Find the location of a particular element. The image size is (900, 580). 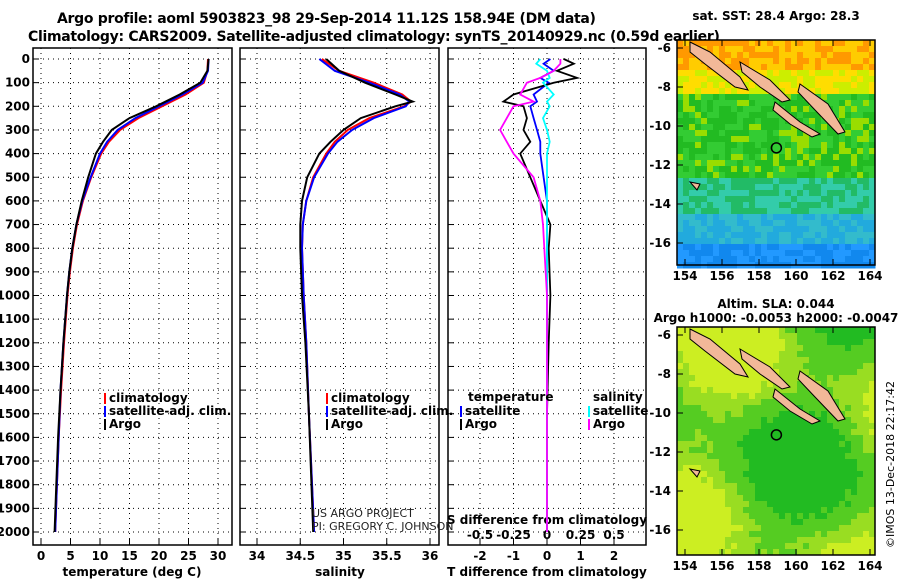

sst_map-lon-label: 154 is located at coordinates (684, 276).